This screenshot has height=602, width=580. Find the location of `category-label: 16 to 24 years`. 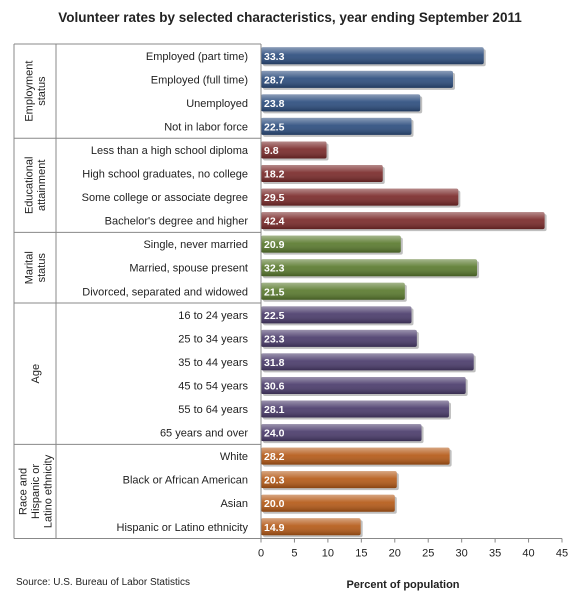

category-label: 16 to 24 years is located at coordinates (213, 316).